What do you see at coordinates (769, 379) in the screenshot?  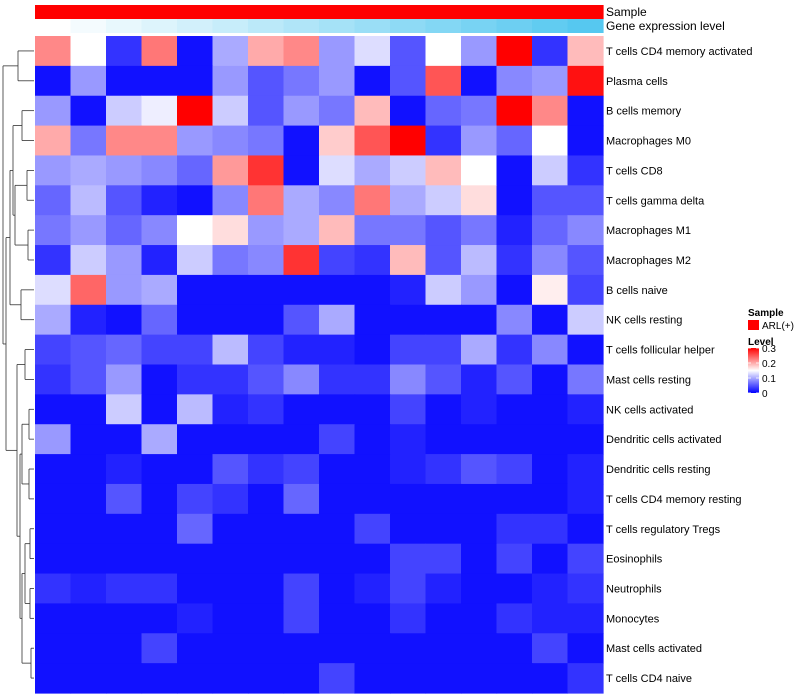 I see `legend-level-tick-label: 0.1` at bounding box center [769, 379].